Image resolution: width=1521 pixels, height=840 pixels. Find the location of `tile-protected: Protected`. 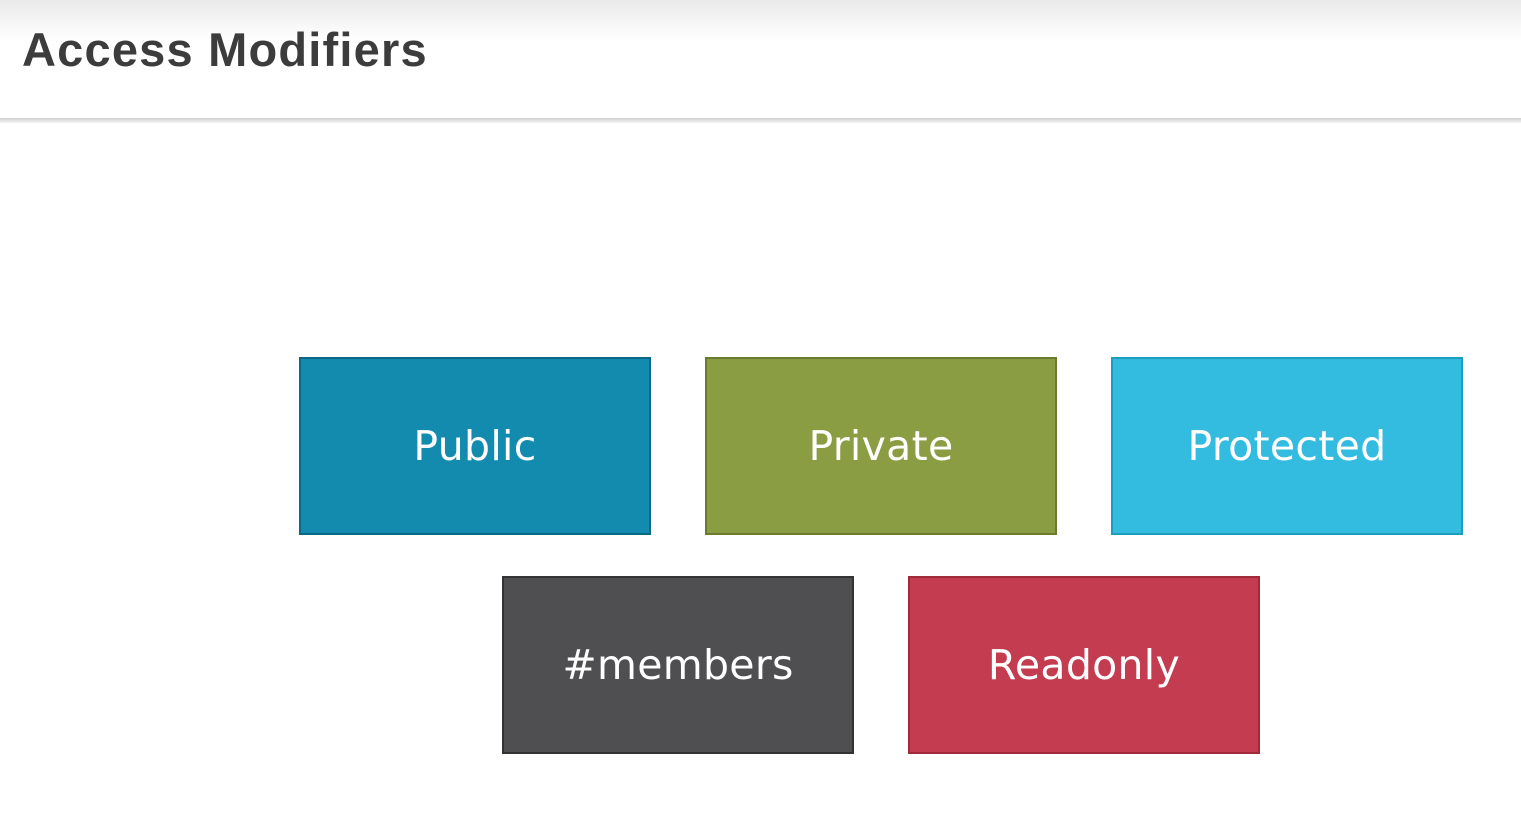

tile-protected: Protected is located at coordinates (1287, 446).